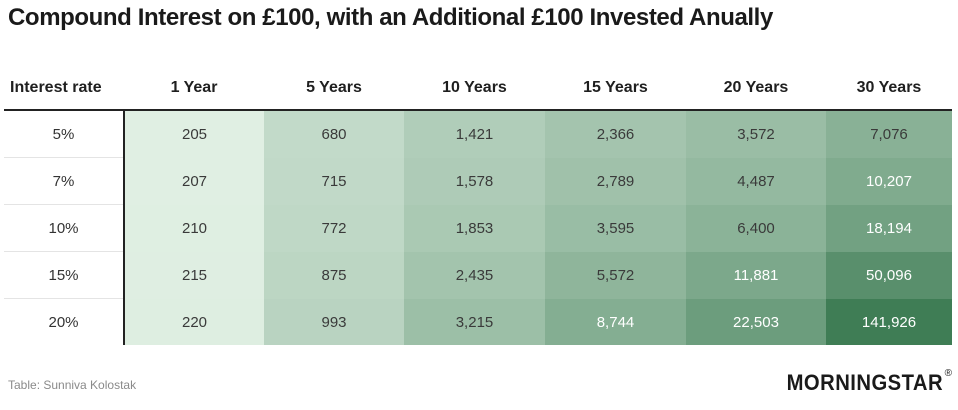 The width and height of the screenshot is (958, 410). Describe the element at coordinates (194, 228) in the screenshot. I see `heatmap-cell: 210` at that location.